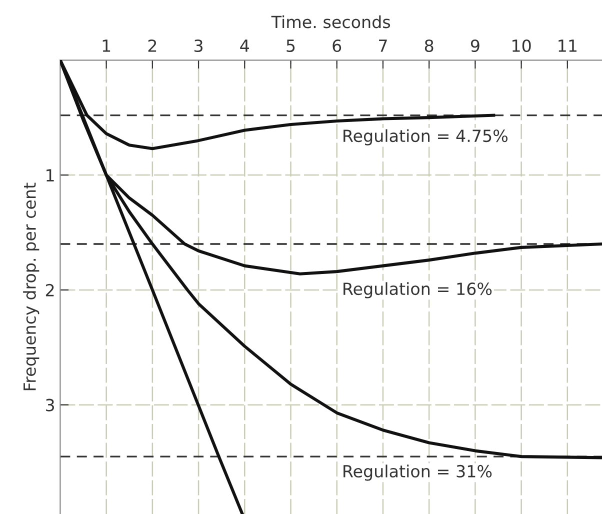 This screenshot has width=602, height=514. What do you see at coordinates (198, 45) in the screenshot?
I see `x-tick-label: 3` at bounding box center [198, 45].